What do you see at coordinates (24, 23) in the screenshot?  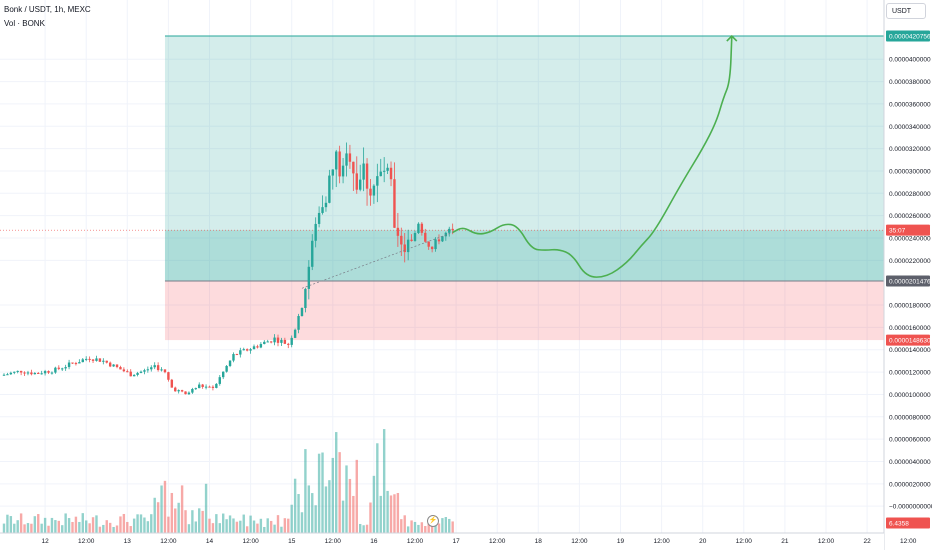 I see `volume-indicator-label: Vol · BONK` at bounding box center [24, 23].